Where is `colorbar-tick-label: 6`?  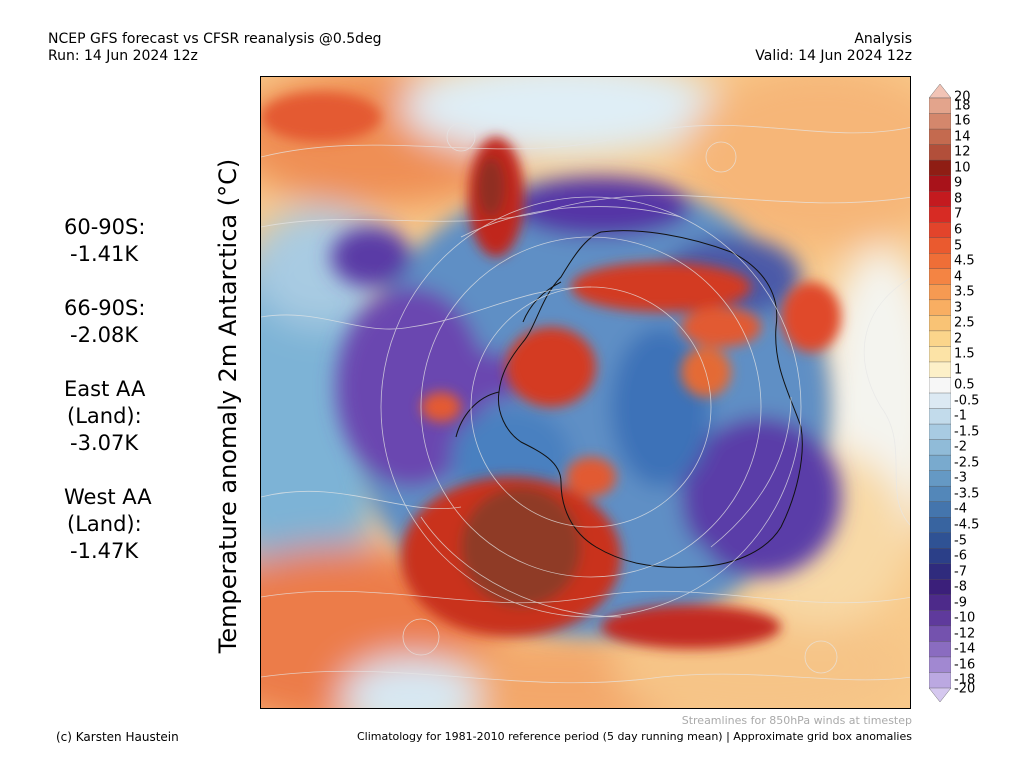 colorbar-tick-label: 6 is located at coordinates (958, 230).